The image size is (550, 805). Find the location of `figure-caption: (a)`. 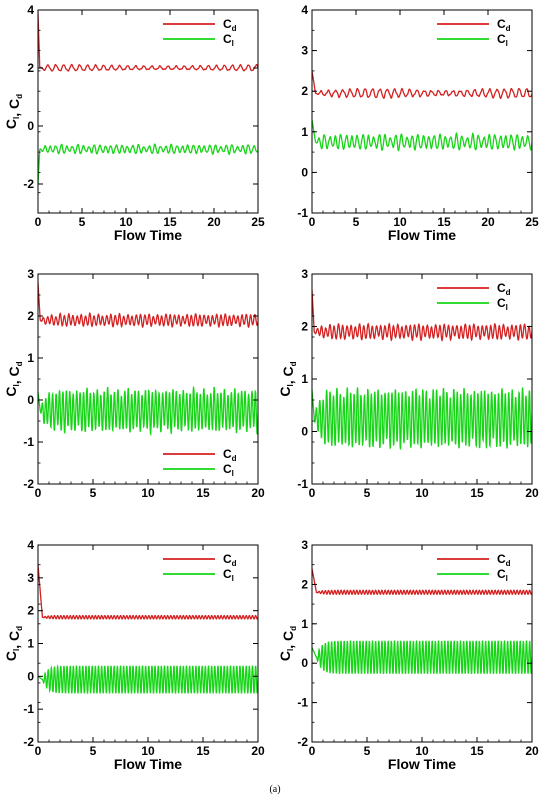

figure-caption: (a) is located at coordinates (275, 789).